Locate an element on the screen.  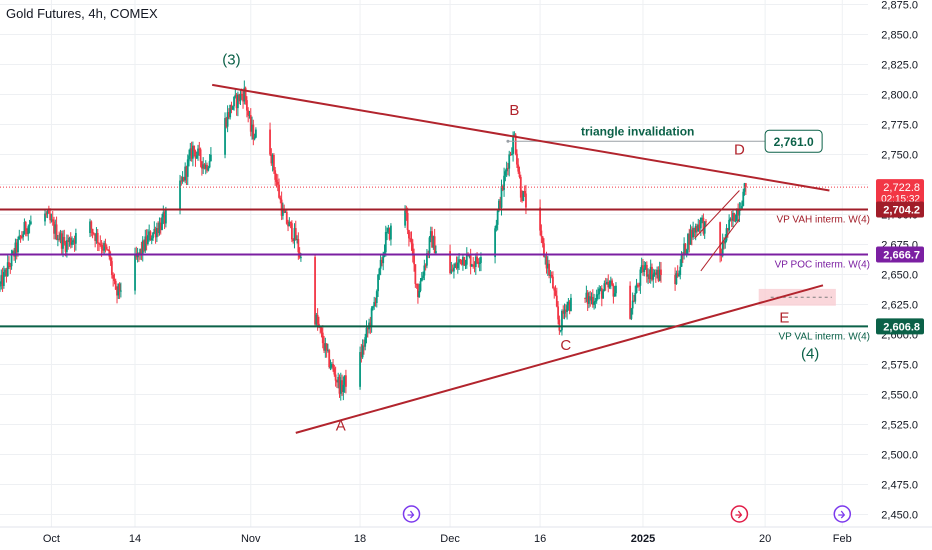
wave-label: B is located at coordinates (514, 110).